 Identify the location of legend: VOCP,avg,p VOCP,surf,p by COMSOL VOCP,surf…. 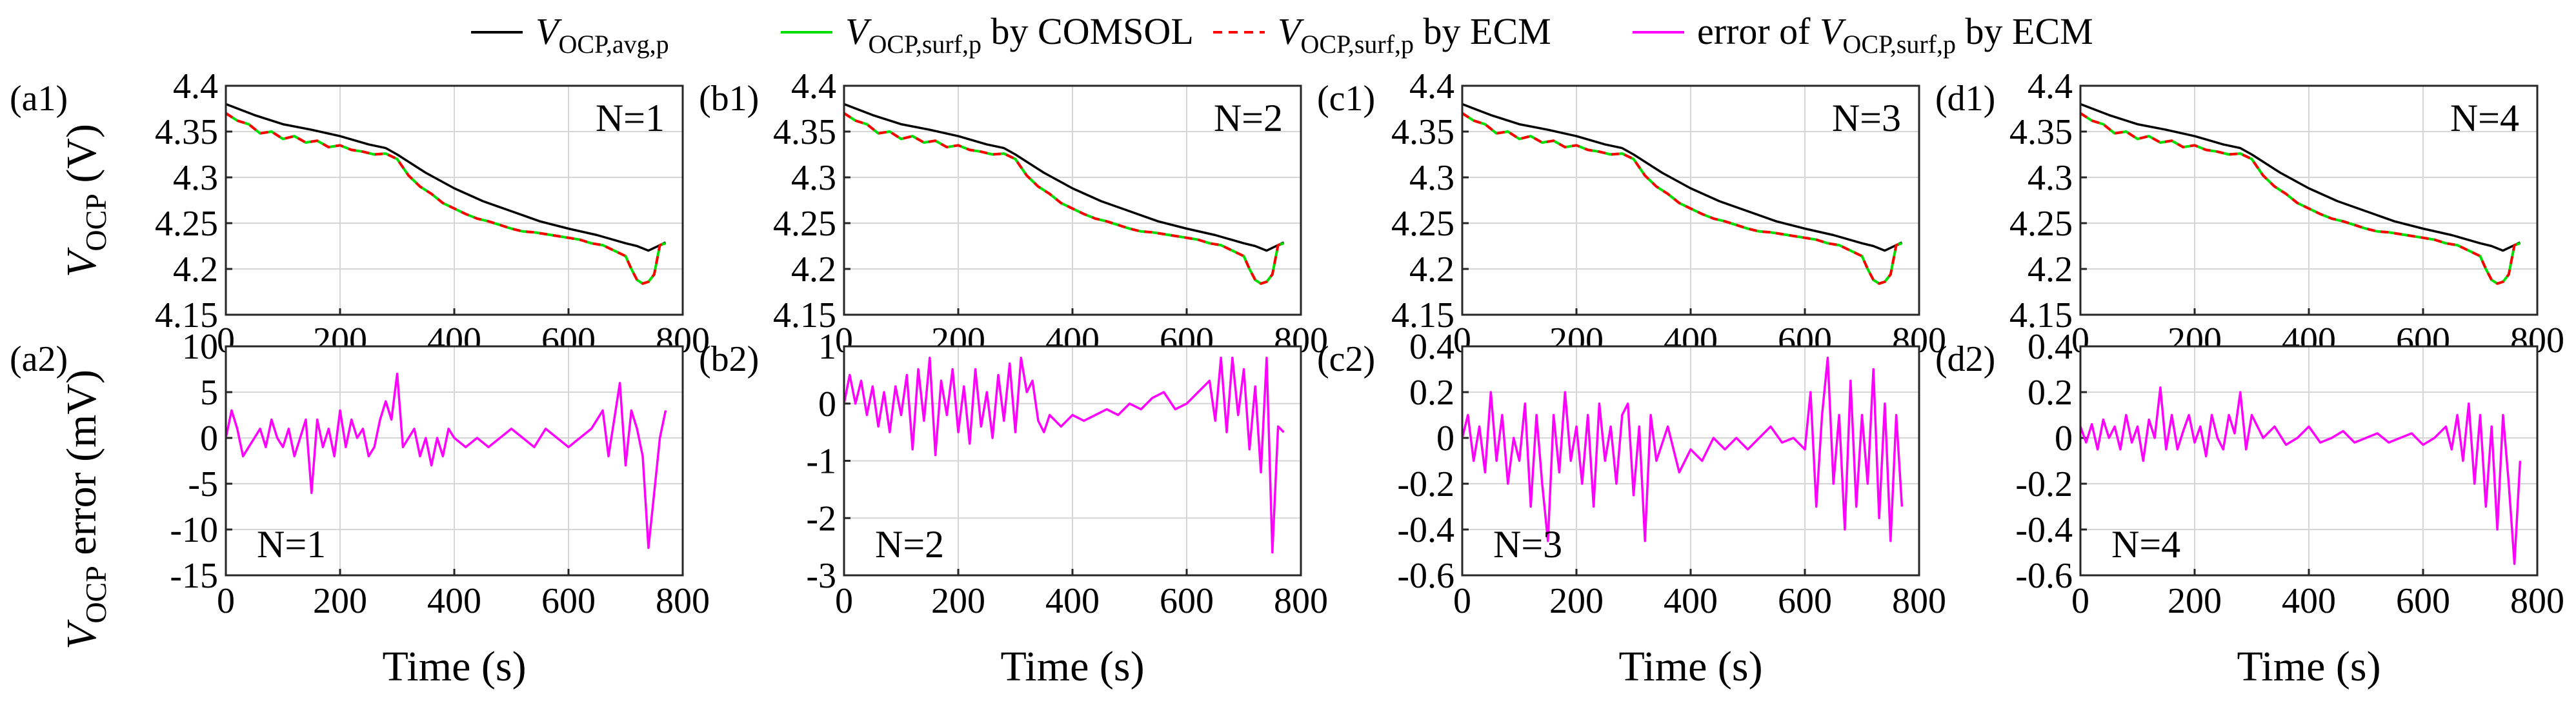
(1282, 34).